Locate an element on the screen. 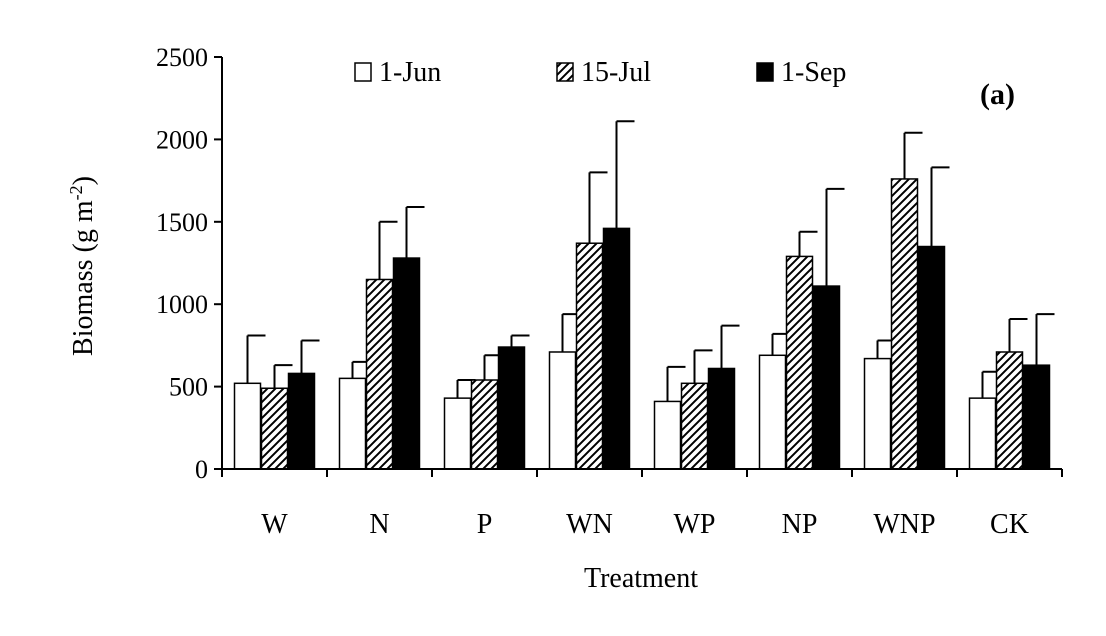 The height and width of the screenshot is (636, 1106). bar-ck-1-jun is located at coordinates (982, 433).